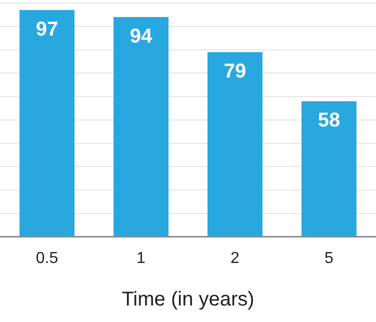  What do you see at coordinates (235, 71) in the screenshot?
I see `data-label: 79` at bounding box center [235, 71].